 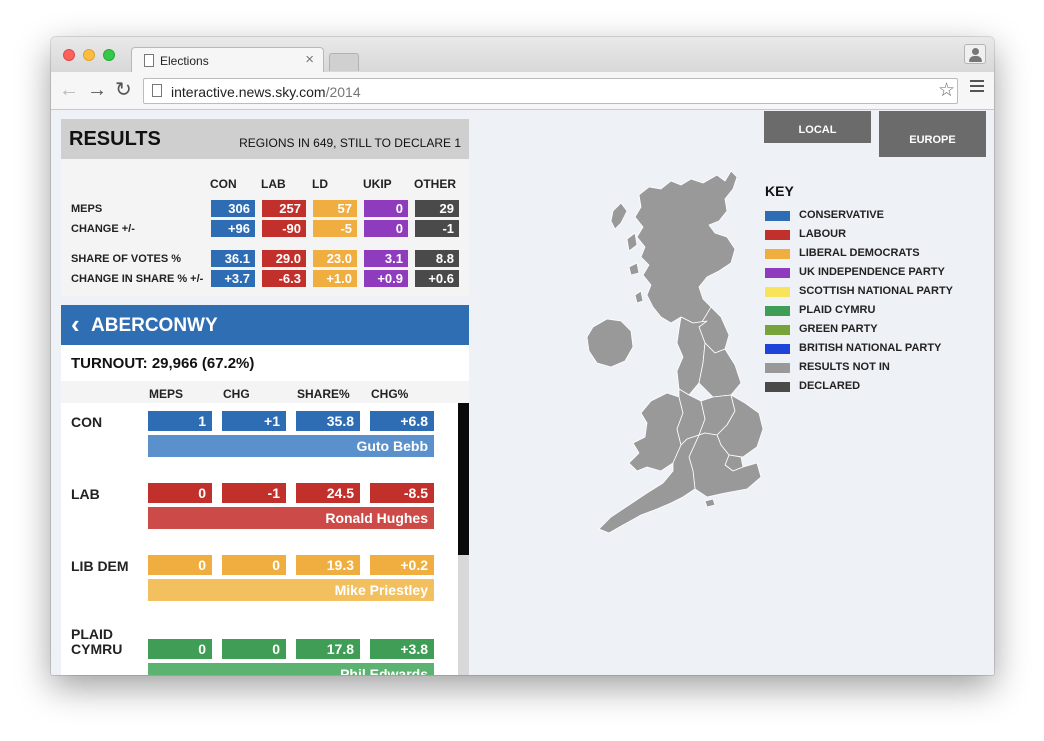 I want to click on table-cell: +0.2, so click(x=402, y=565).